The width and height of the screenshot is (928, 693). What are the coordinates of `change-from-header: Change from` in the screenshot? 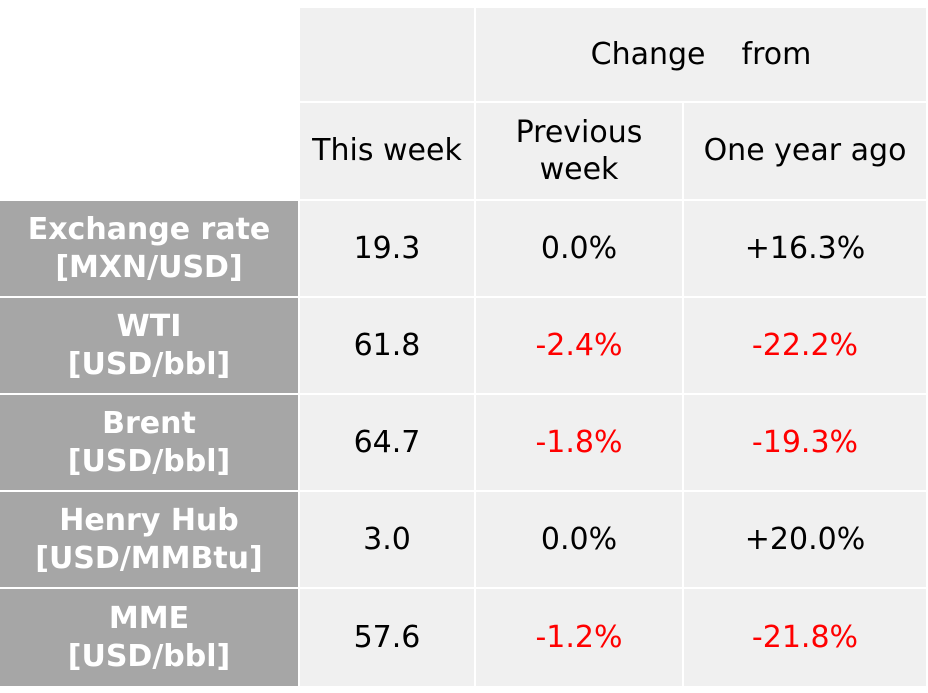 It's located at (701, 54).